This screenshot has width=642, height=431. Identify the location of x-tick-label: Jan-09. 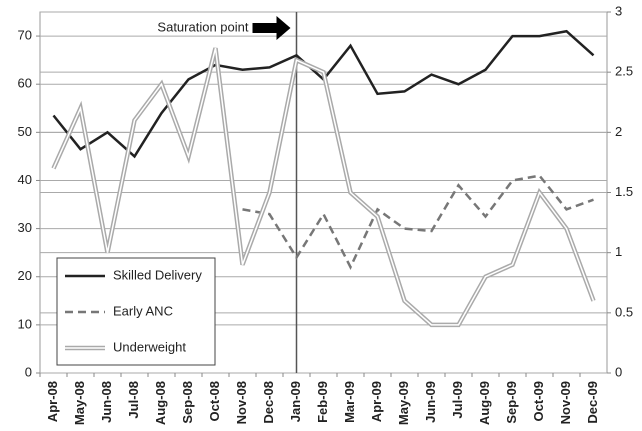
(295, 401).